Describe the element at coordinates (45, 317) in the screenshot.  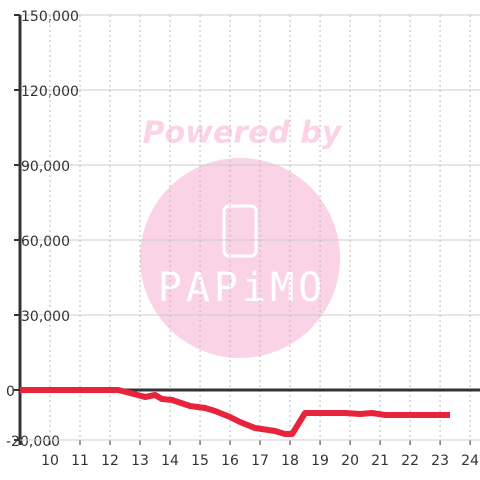
I see `y-tick-label: 30,000` at that location.